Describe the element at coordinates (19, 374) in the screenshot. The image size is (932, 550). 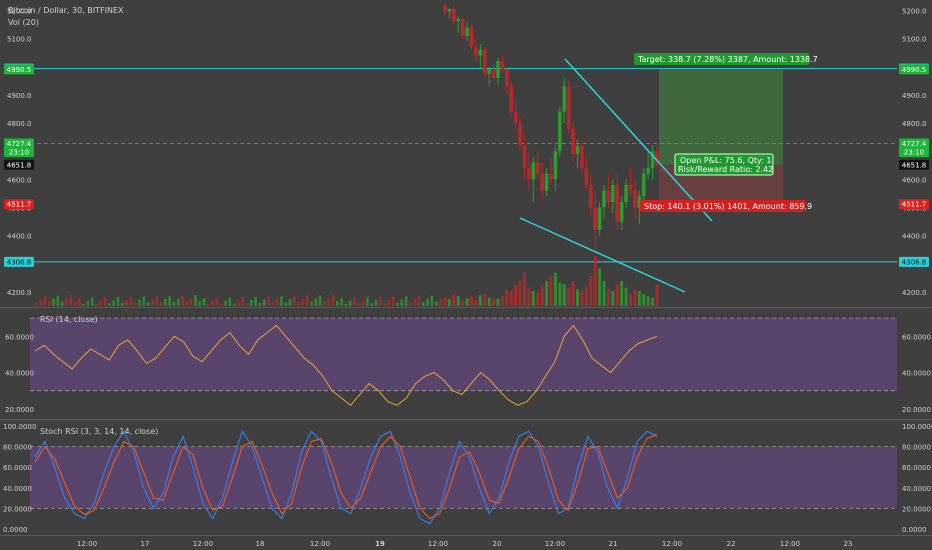
I see `rsi-y-tick-left: 40.0000` at that location.